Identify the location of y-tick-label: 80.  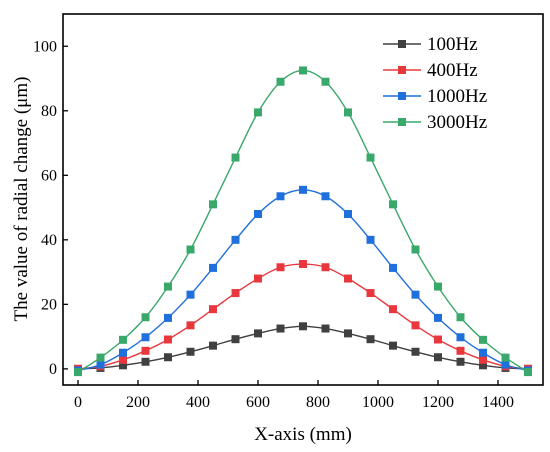
(49, 111).